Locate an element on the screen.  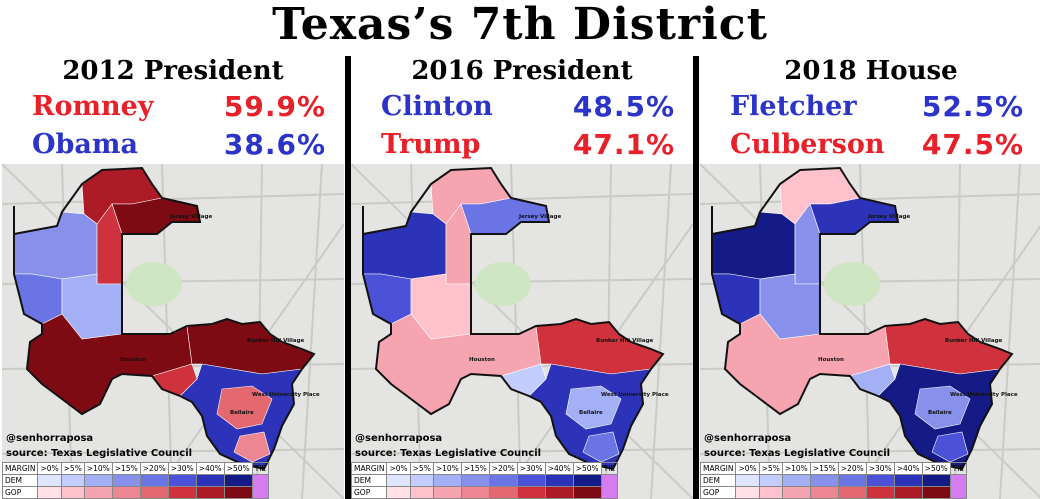
page-title: Texas’s 7th District is located at coordinates (520, 25).